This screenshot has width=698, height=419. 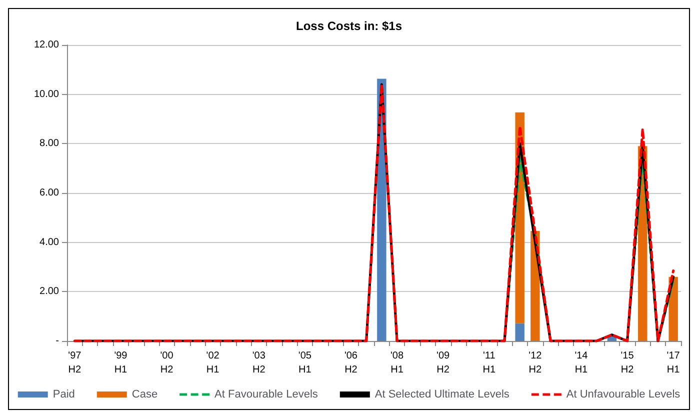 I want to click on legend-label: Case, so click(x=145, y=394).